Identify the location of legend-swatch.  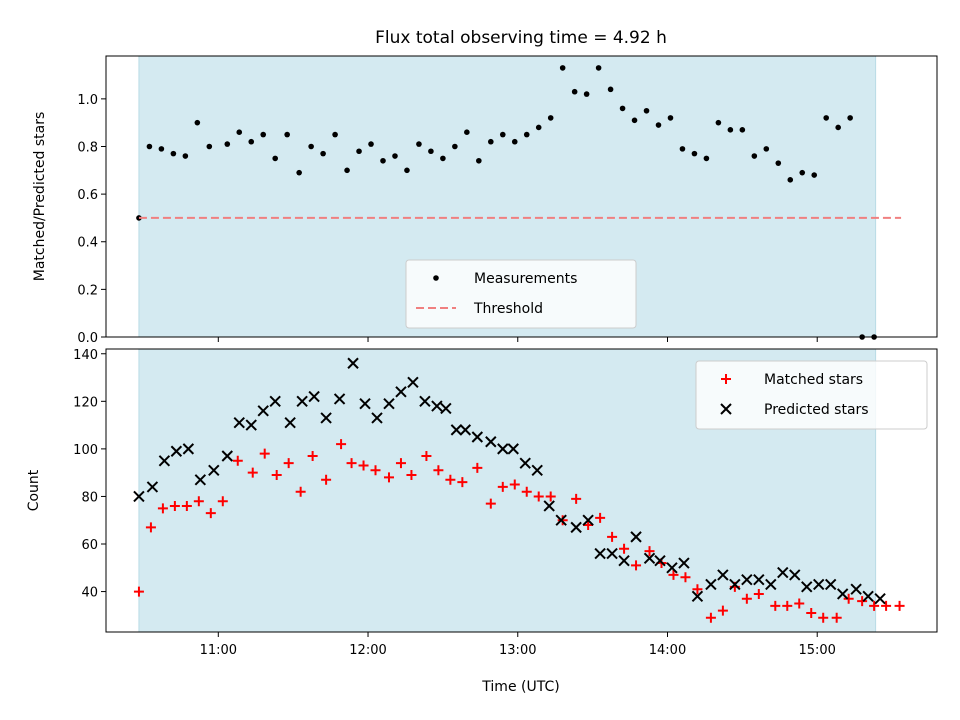
(726, 409).